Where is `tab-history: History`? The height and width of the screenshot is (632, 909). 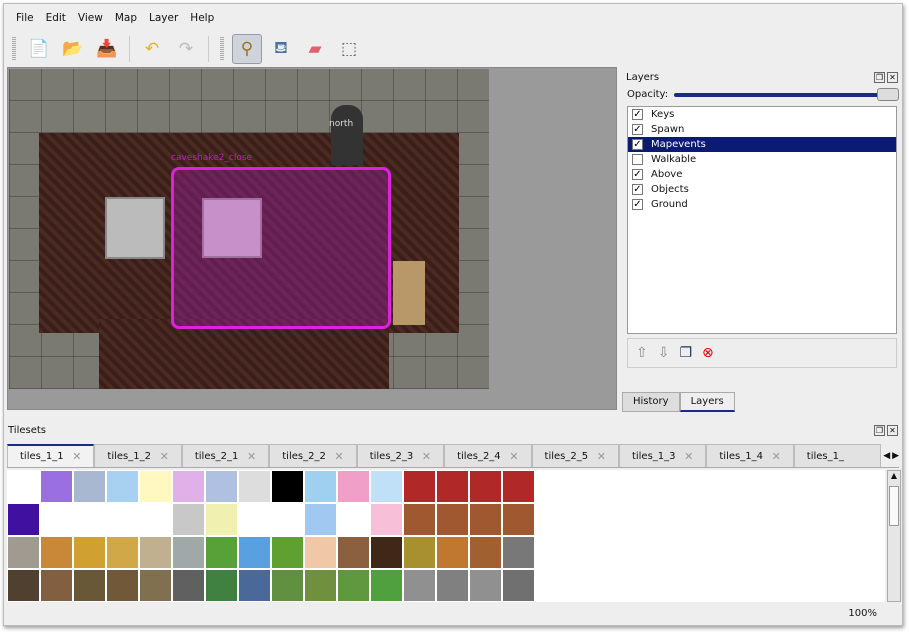
tab-history: History is located at coordinates (651, 402).